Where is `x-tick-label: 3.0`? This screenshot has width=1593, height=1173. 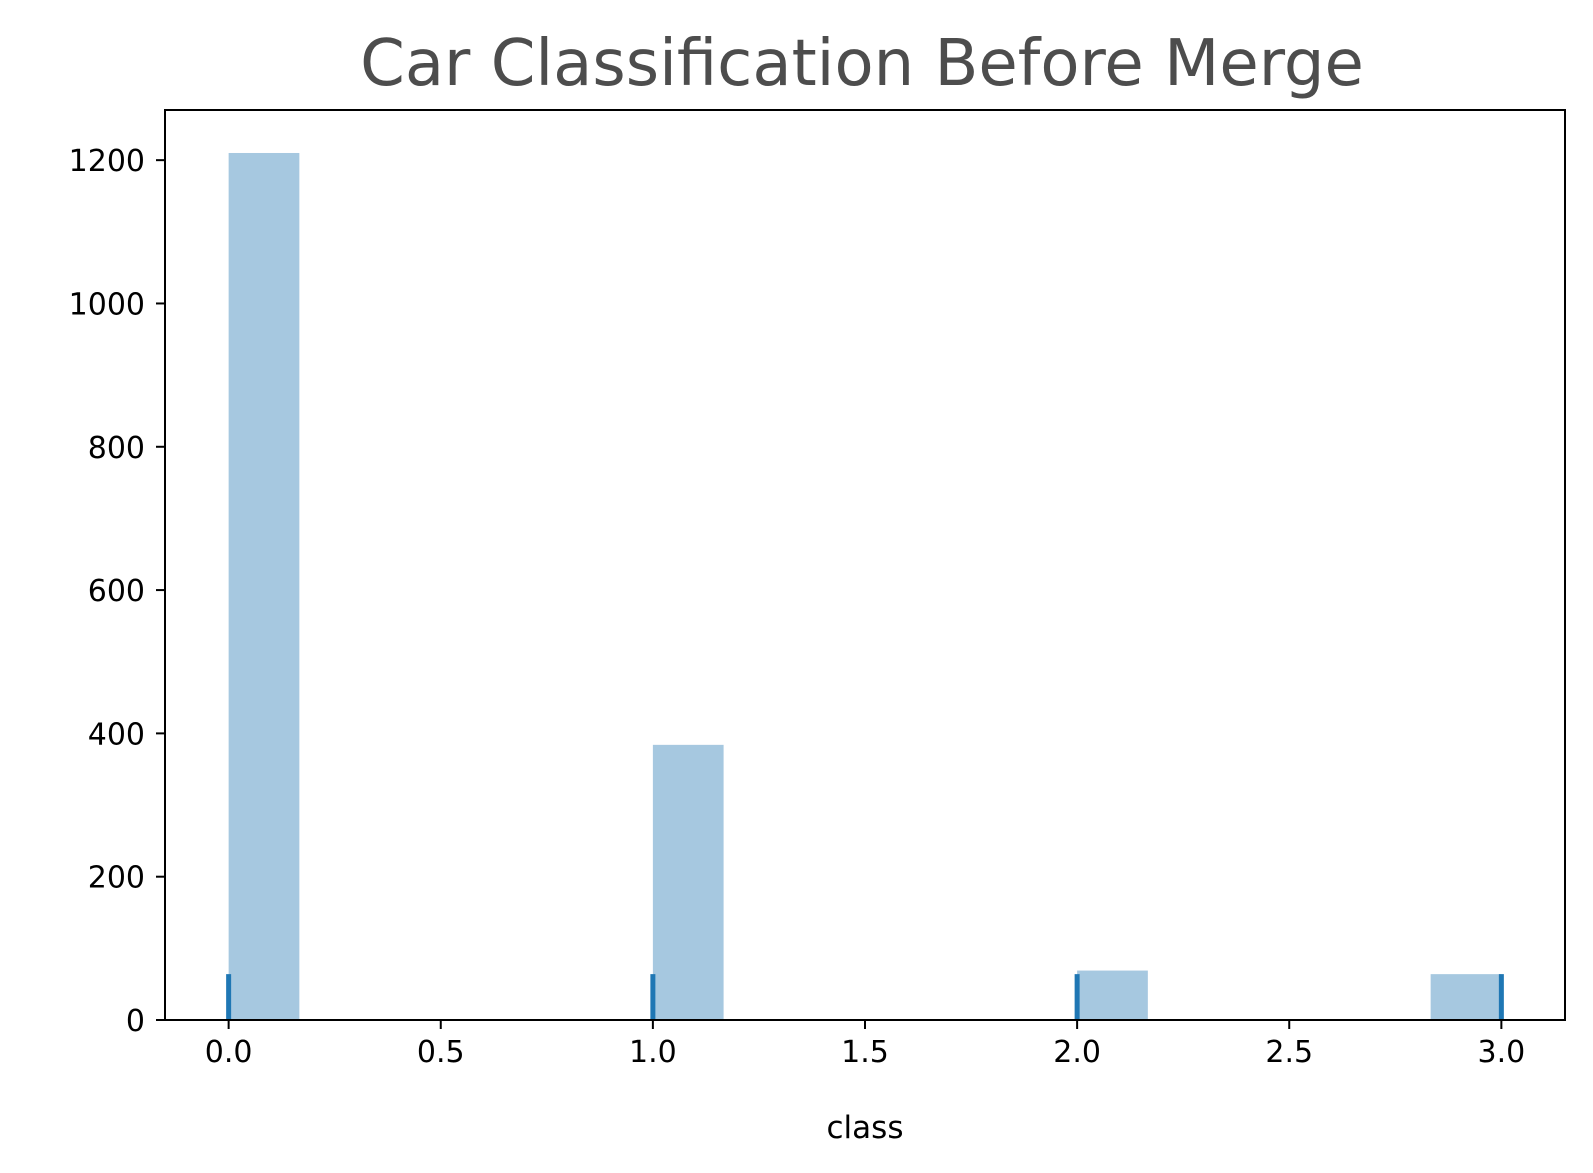 x-tick-label: 3.0 is located at coordinates (1502, 1052).